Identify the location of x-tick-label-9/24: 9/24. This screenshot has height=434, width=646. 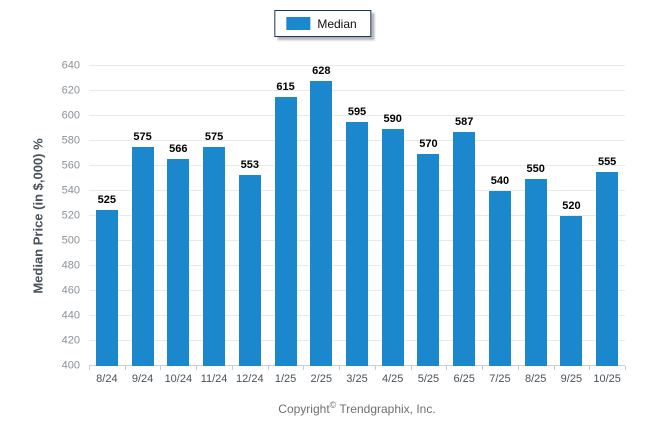
(142, 379).